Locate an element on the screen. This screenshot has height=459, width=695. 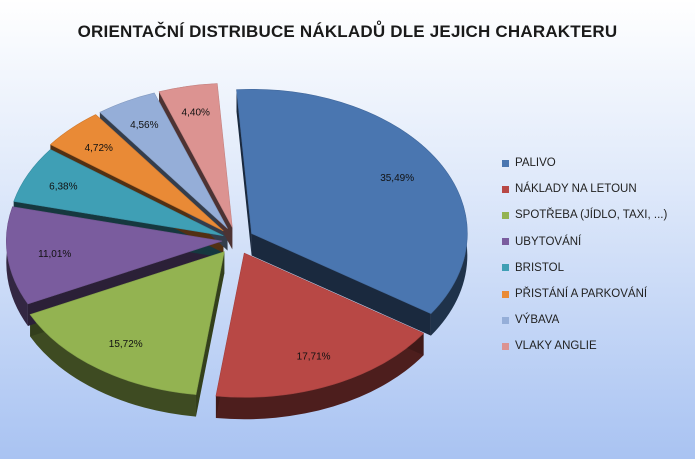
legend-label: PALIVO is located at coordinates (535, 163).